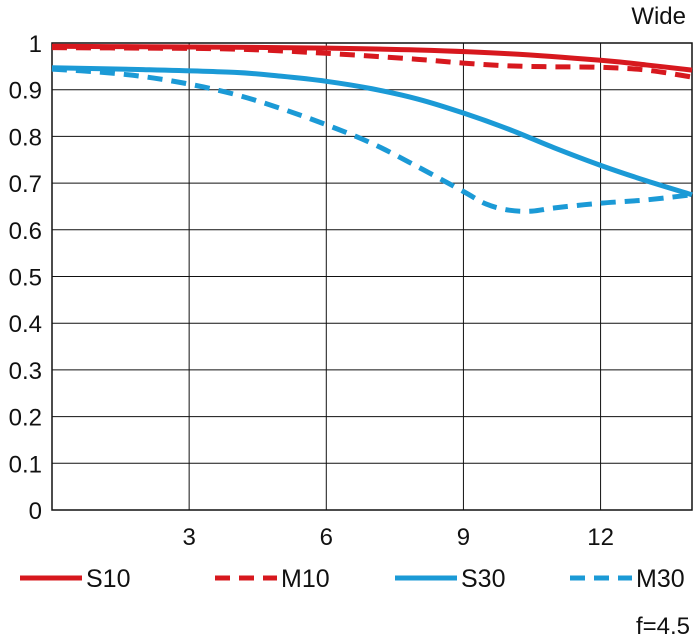  I want to click on y-tick-label: 0.9, so click(25, 91).